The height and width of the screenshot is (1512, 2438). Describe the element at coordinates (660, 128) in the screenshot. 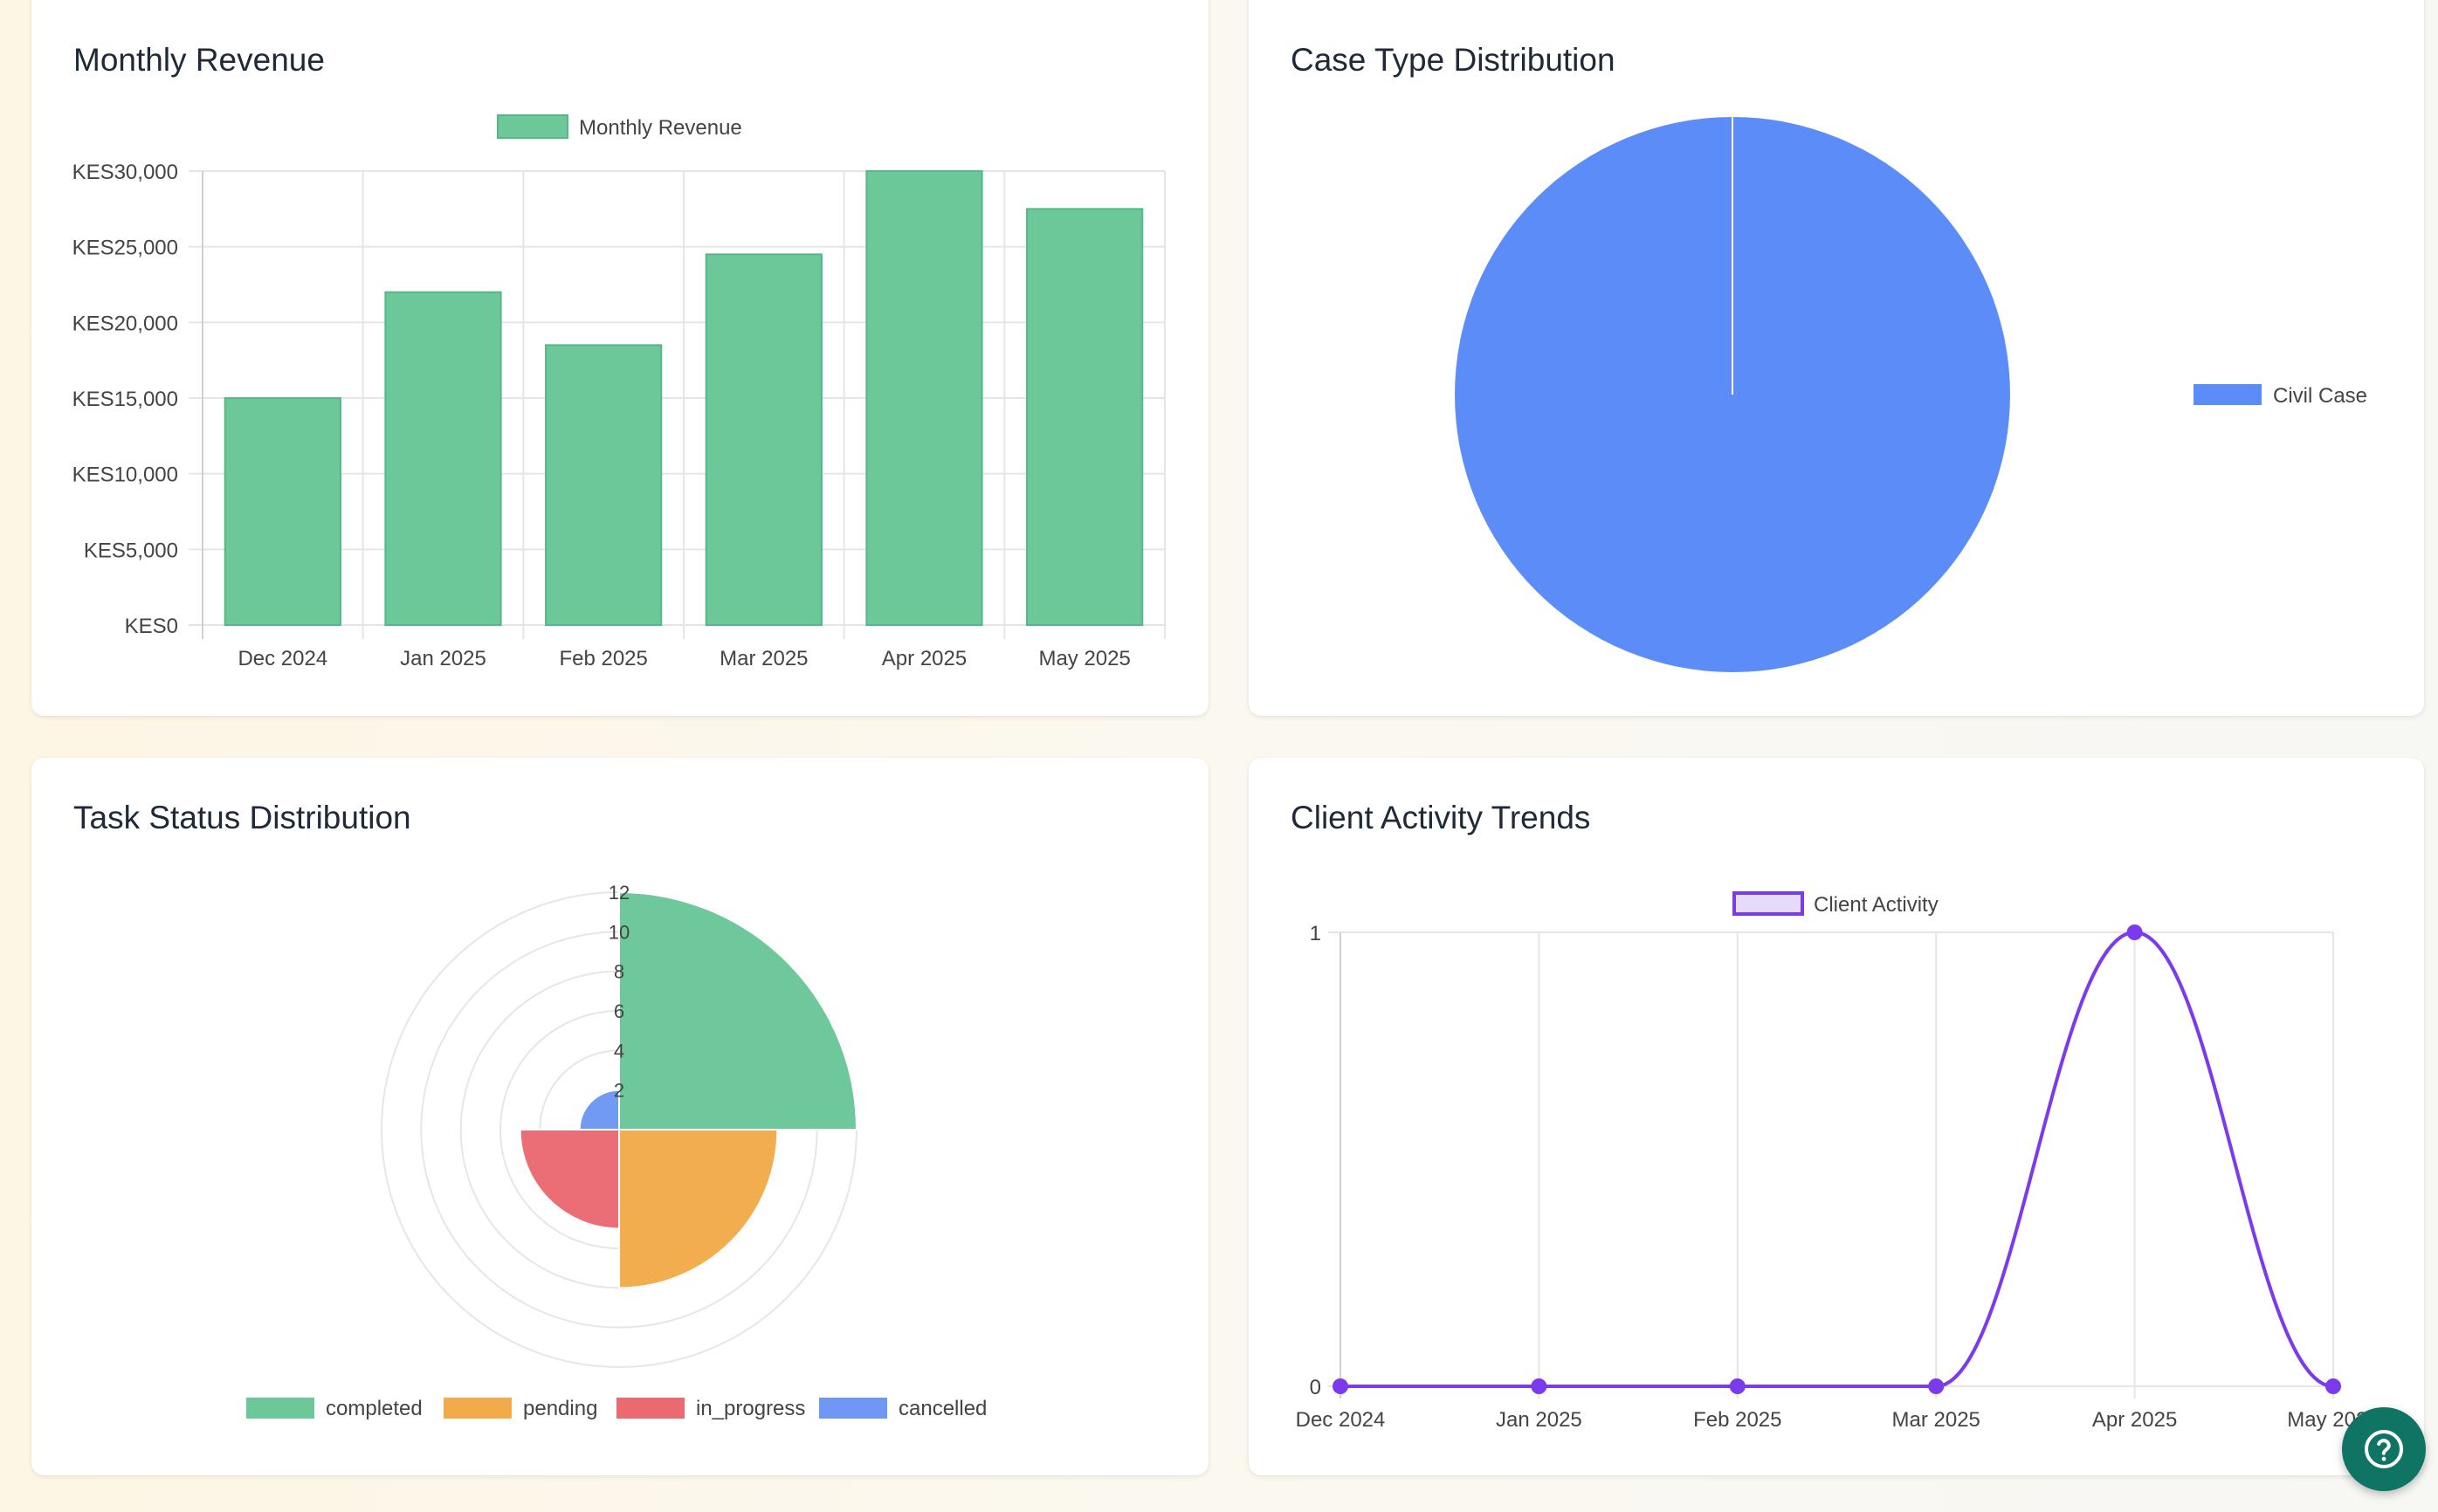

I see `legend-label: Monthly Revenue` at that location.